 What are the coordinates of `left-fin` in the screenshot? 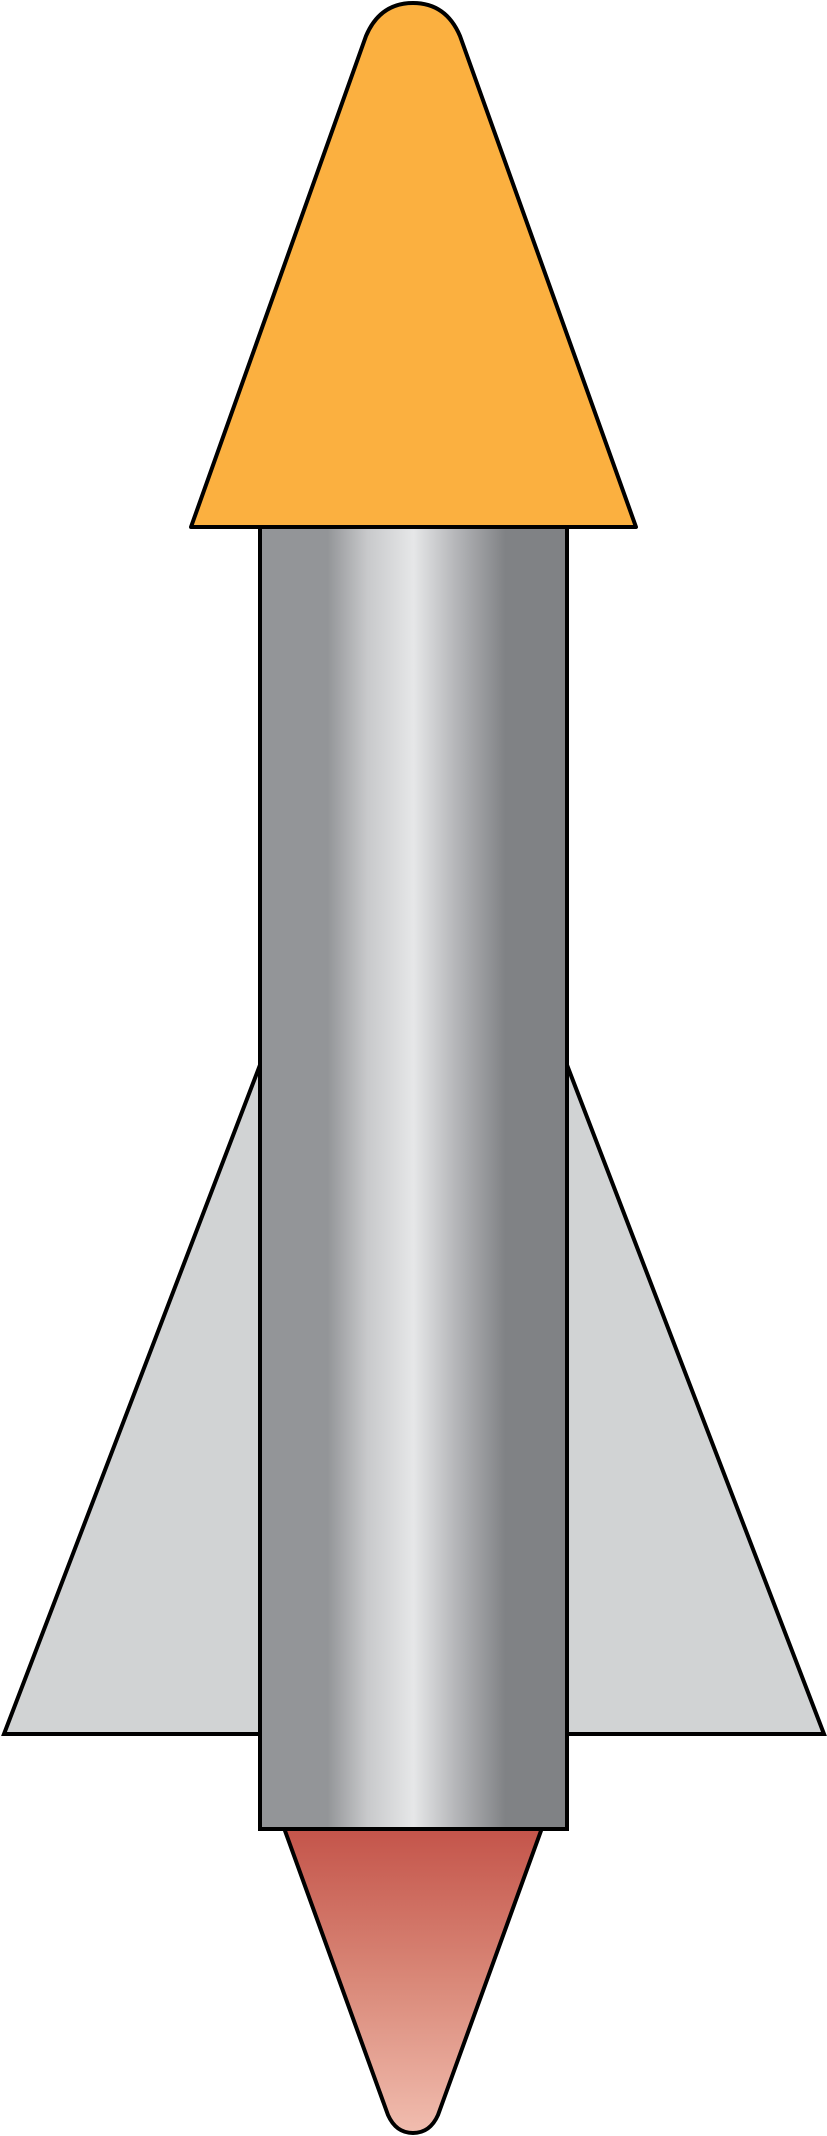 It's located at (131, 1400).